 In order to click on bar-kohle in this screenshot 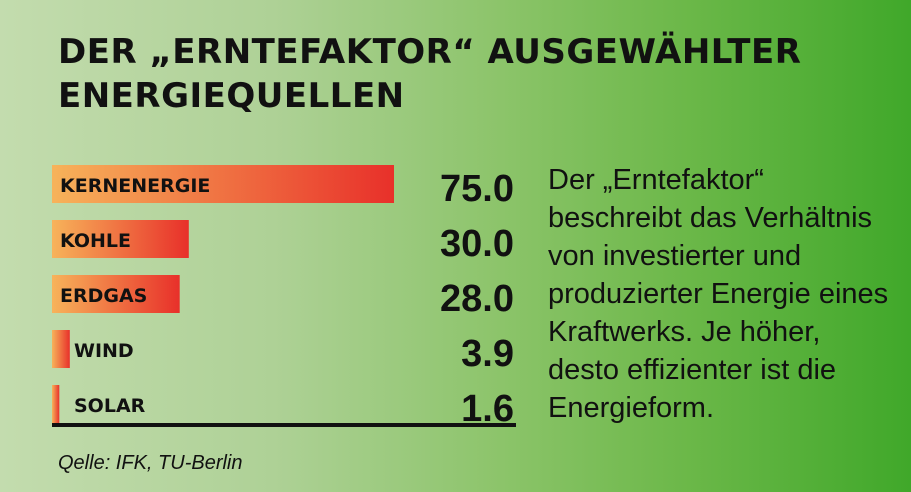, I will do `click(120, 239)`.